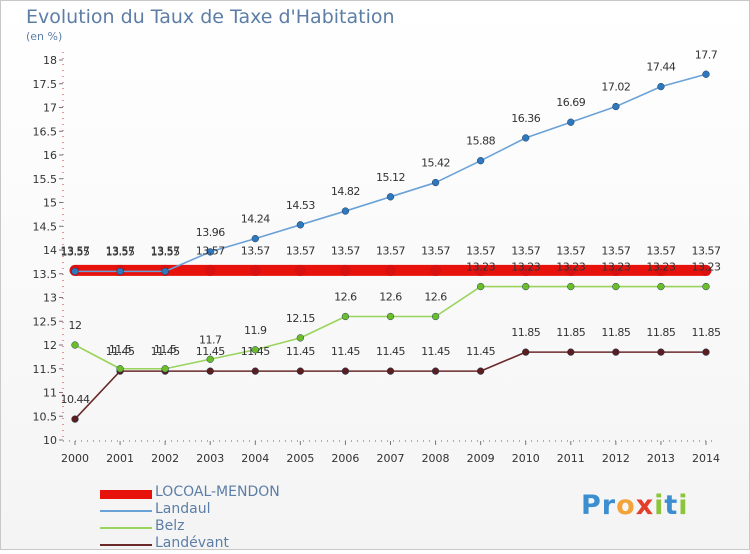  Describe the element at coordinates (230, 544) in the screenshot. I see `legend-item: Landévant` at that location.